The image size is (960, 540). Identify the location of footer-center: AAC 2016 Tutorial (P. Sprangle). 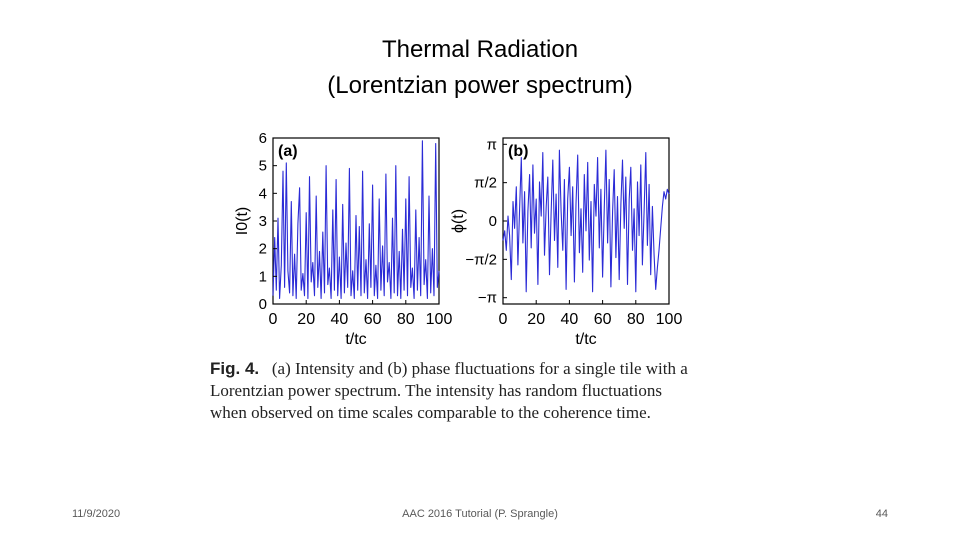
(480, 514).